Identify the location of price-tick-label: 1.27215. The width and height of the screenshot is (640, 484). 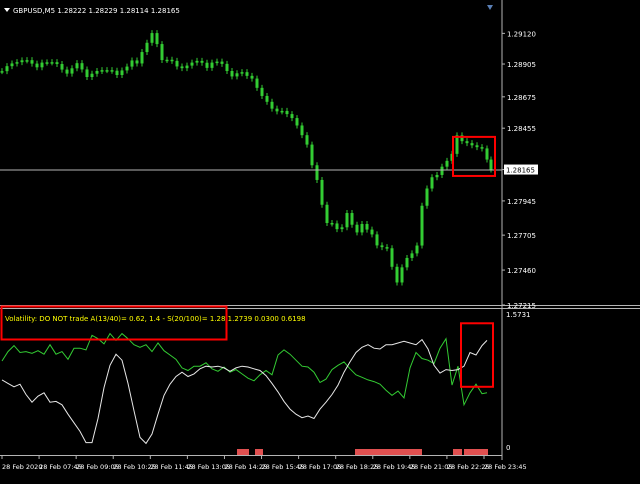
(521, 306).